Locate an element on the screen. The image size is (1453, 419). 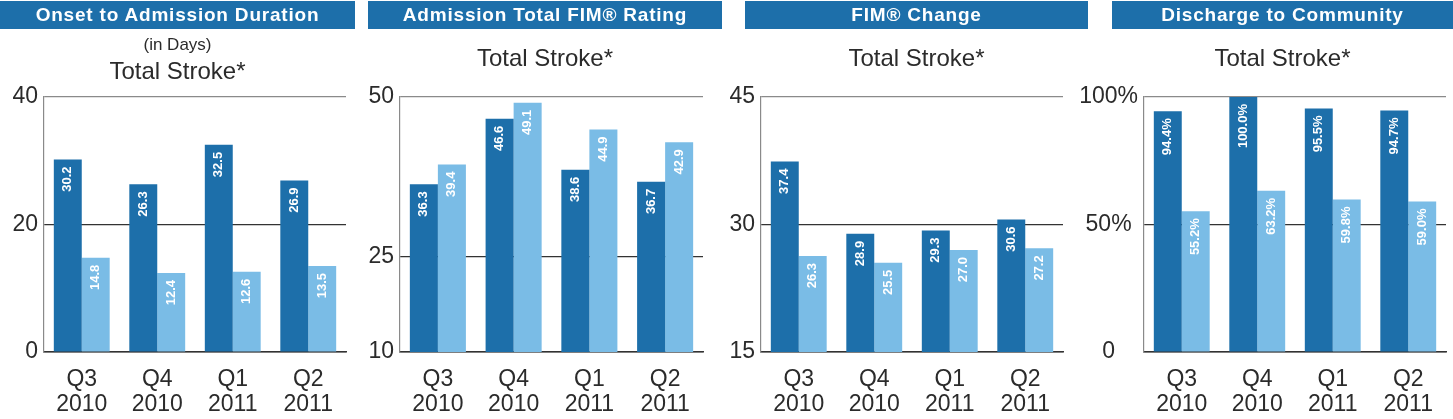
y-tick-label: 100% is located at coordinates (1108, 95).